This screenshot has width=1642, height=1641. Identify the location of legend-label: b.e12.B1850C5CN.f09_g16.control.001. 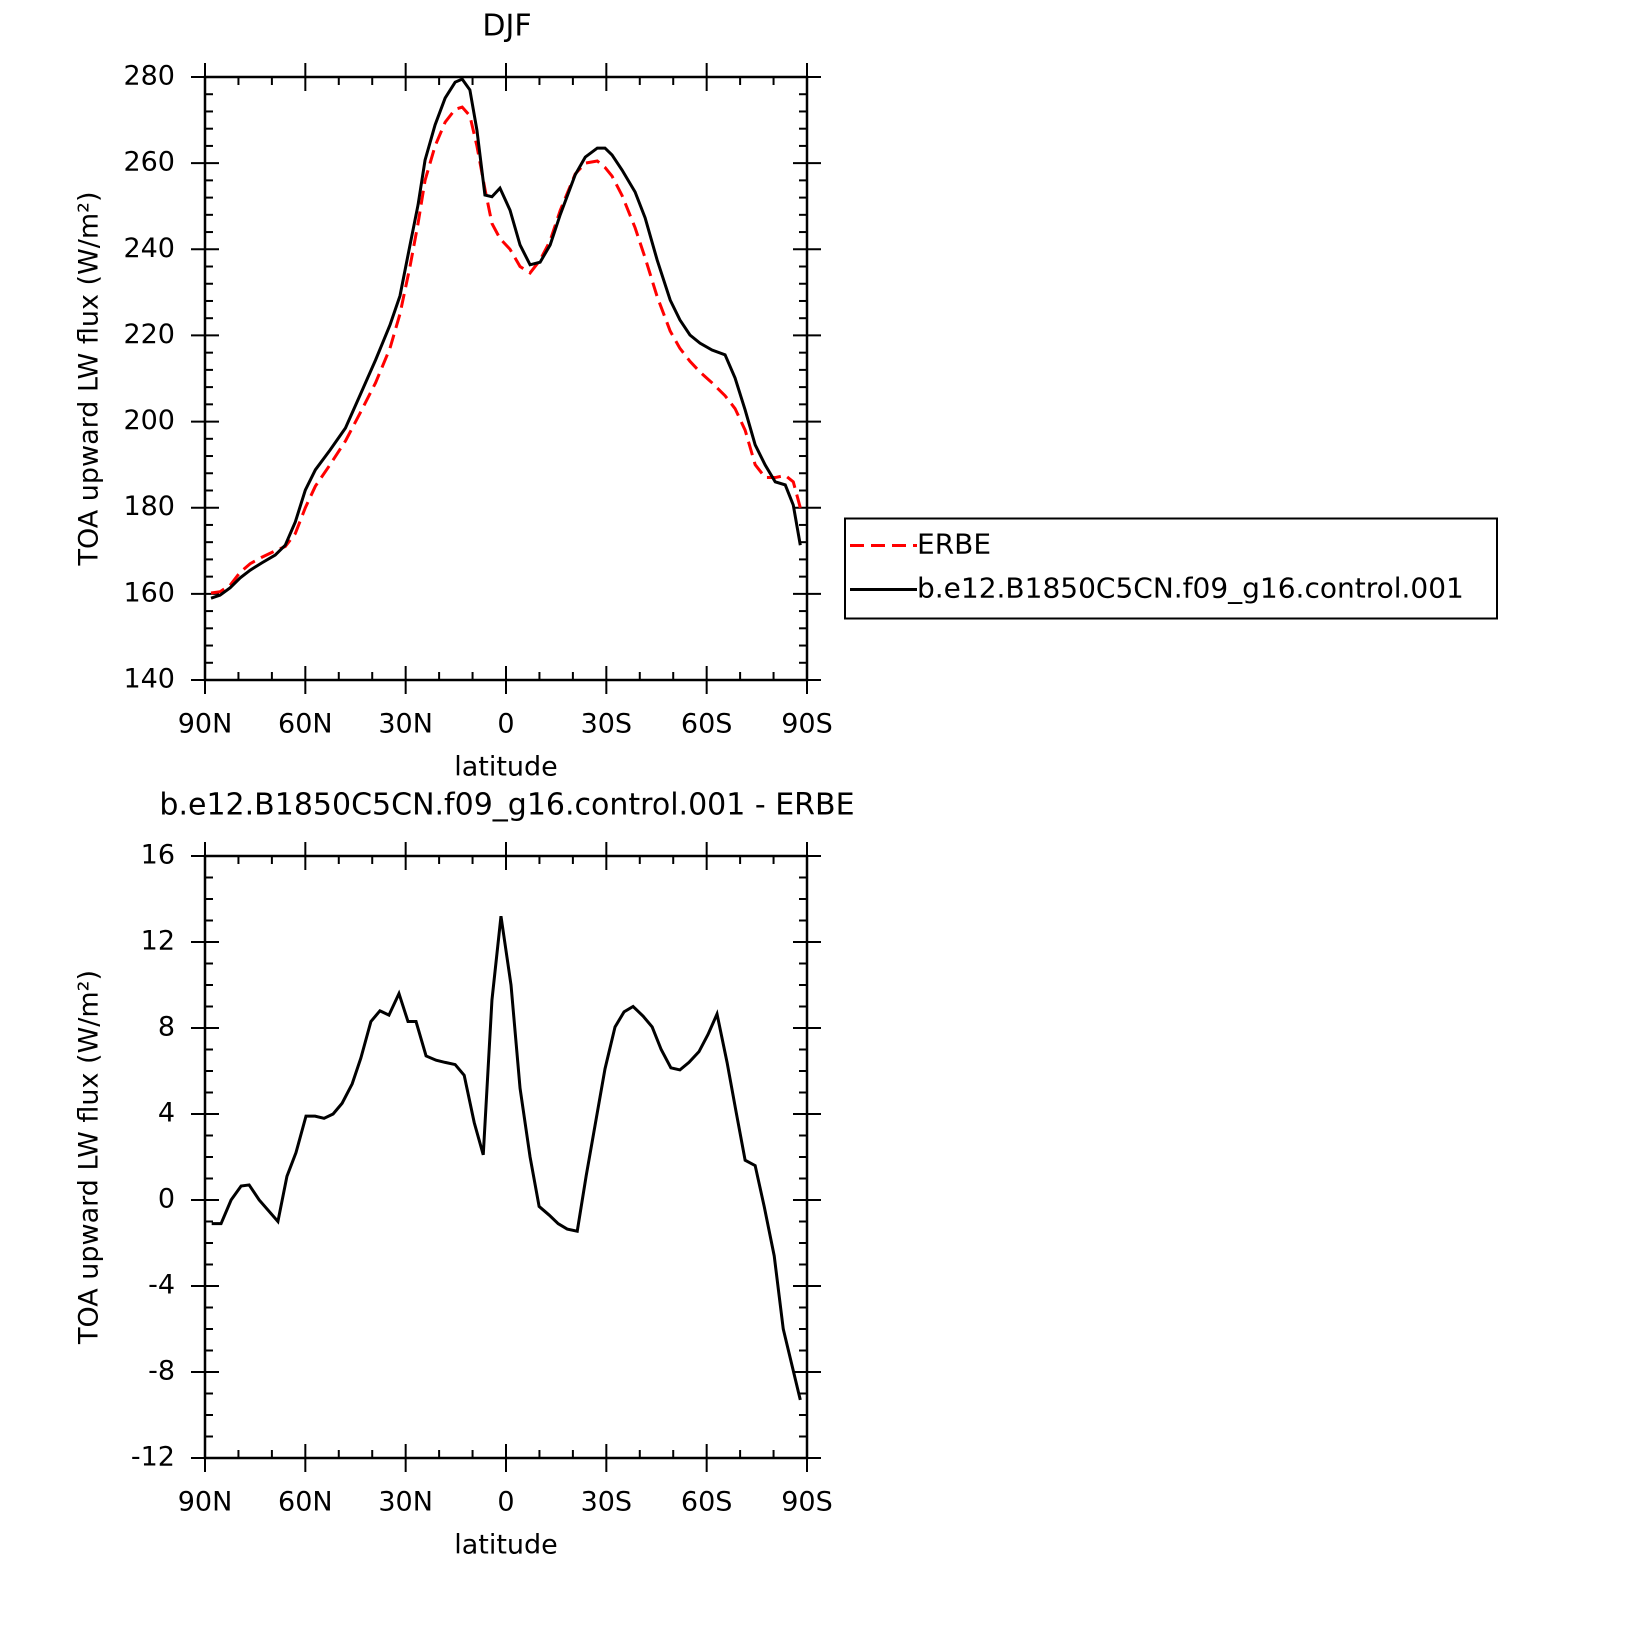
(1190, 588).